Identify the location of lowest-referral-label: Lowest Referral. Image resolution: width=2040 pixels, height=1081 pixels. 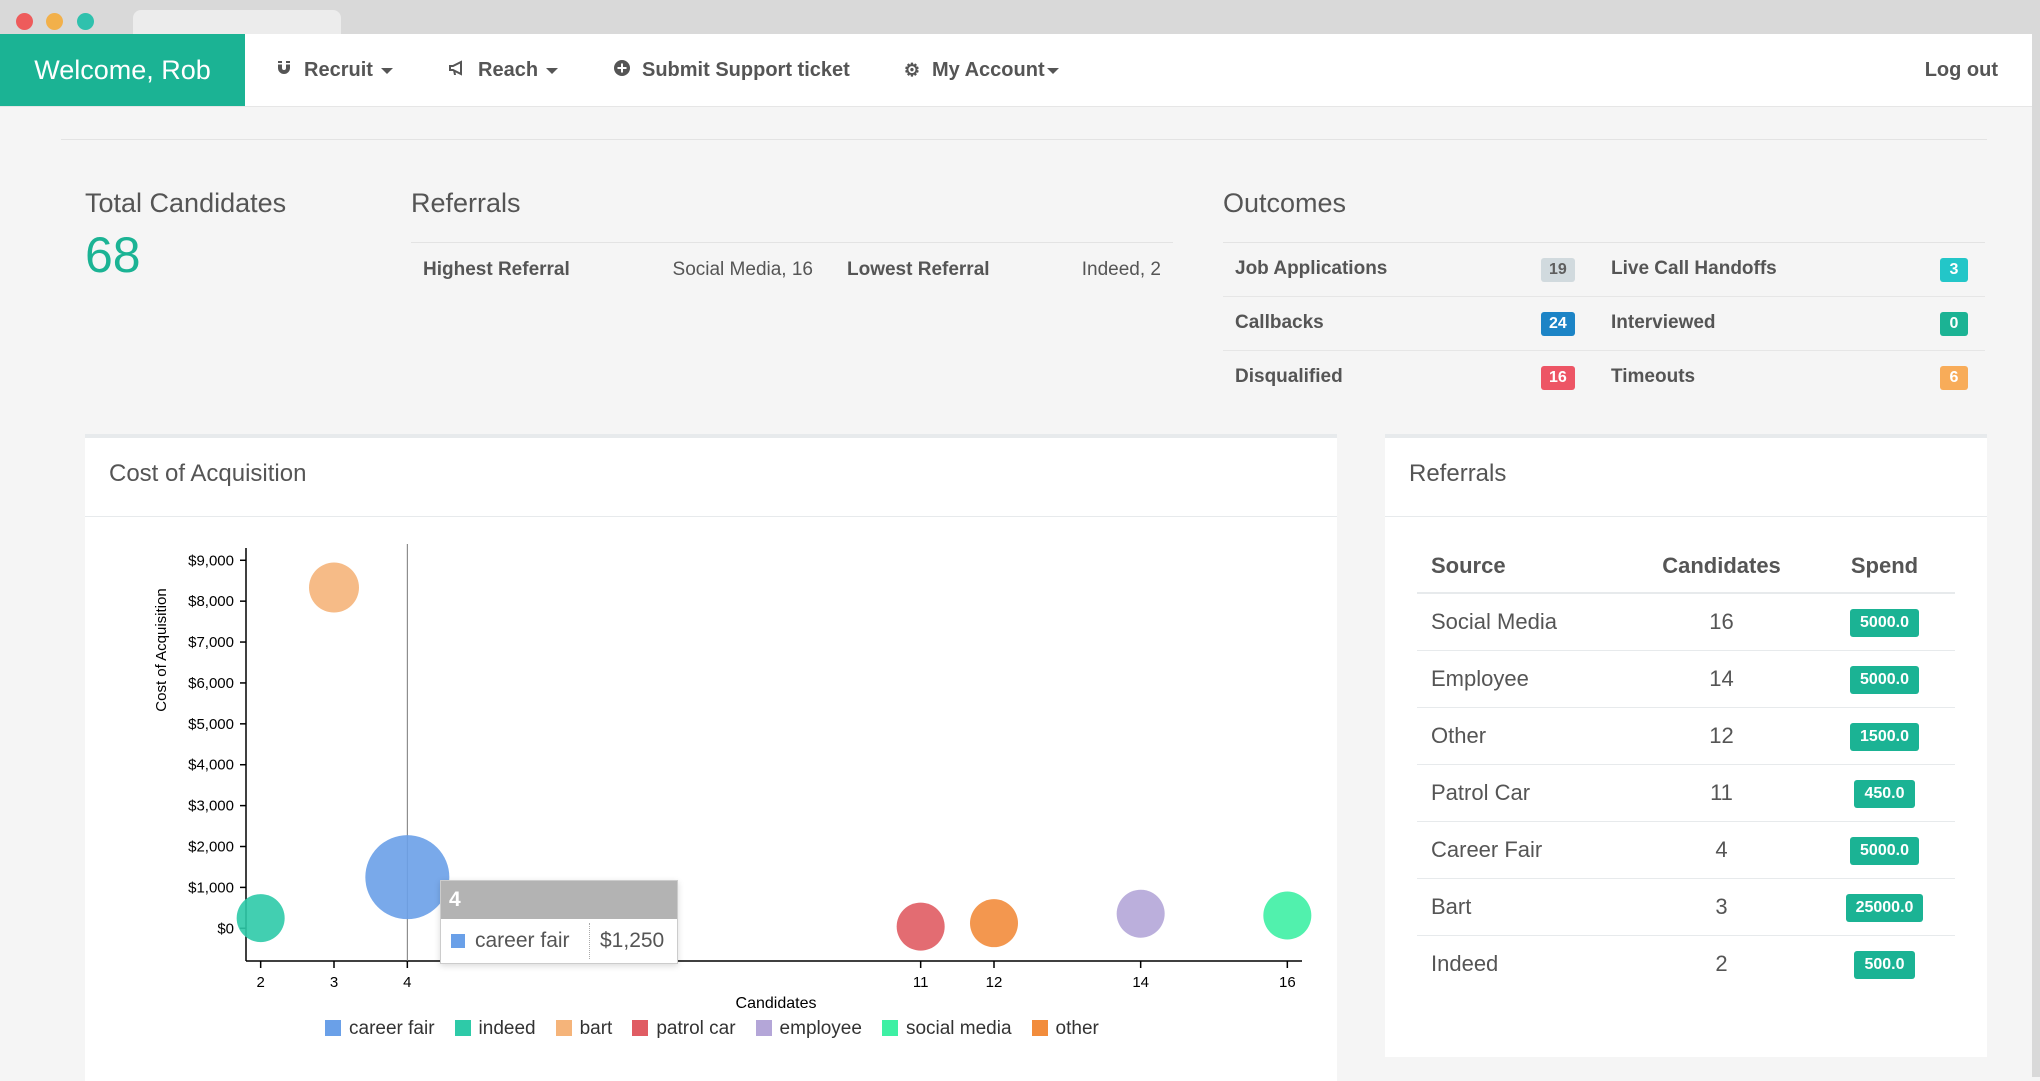
(918, 269).